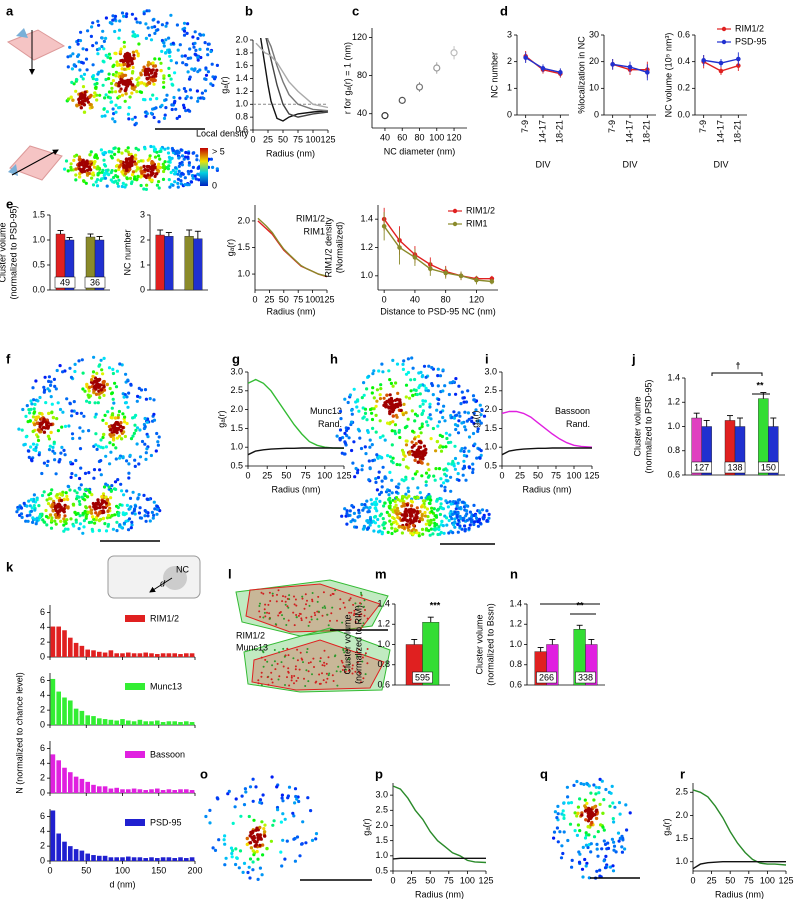  I want to click on y-tick-label: 0.5, so click(38, 264).